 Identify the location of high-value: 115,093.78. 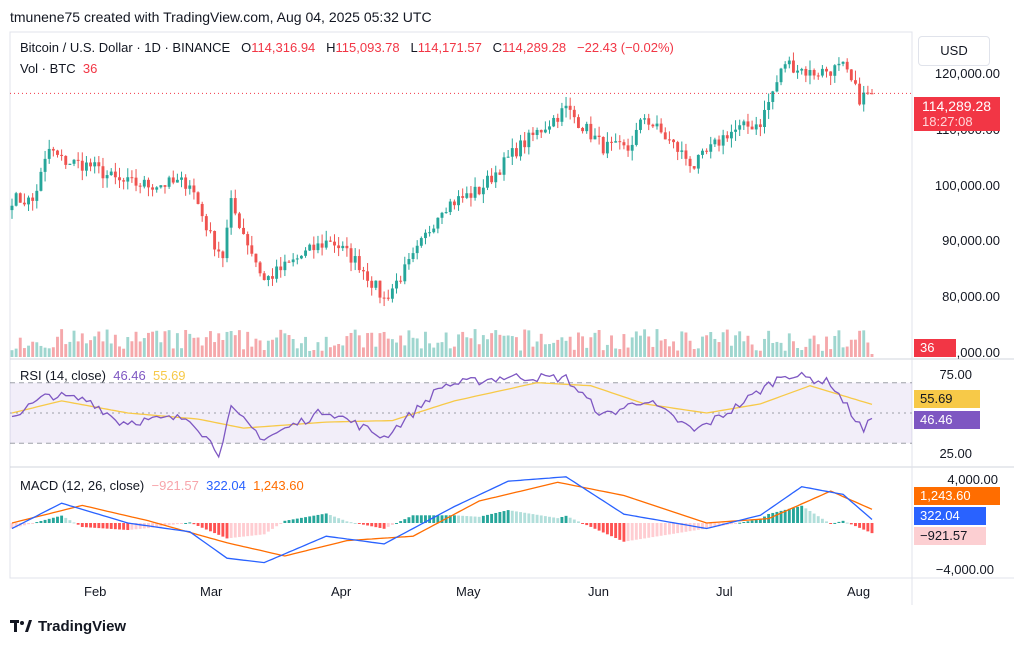
(367, 47).